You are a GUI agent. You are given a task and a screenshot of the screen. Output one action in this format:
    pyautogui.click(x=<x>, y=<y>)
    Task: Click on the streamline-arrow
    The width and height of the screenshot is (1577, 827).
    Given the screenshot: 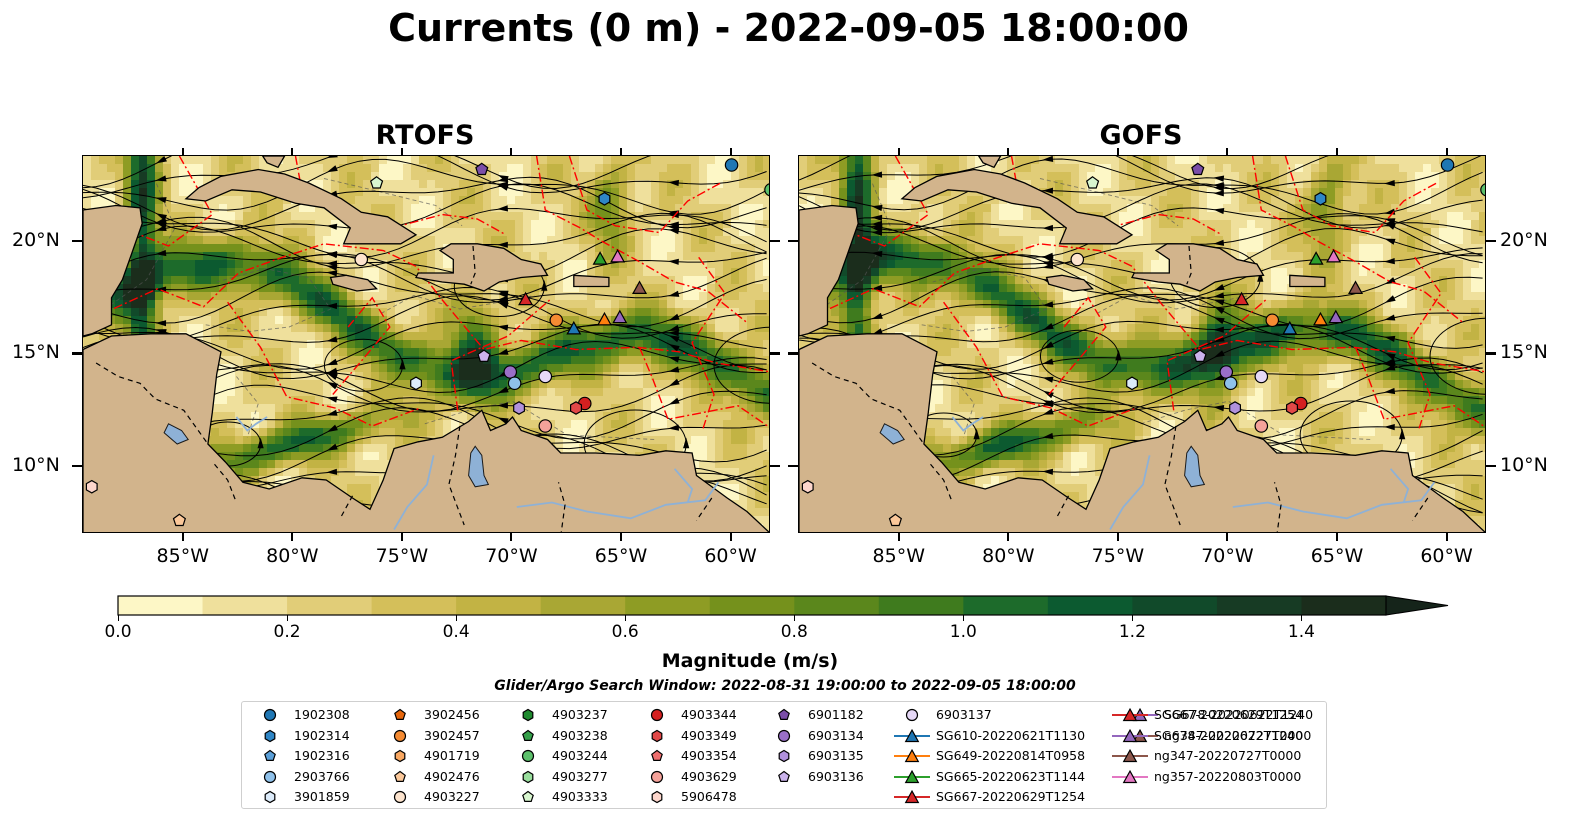 What is the action you would take?
    pyautogui.click(x=332, y=385)
    